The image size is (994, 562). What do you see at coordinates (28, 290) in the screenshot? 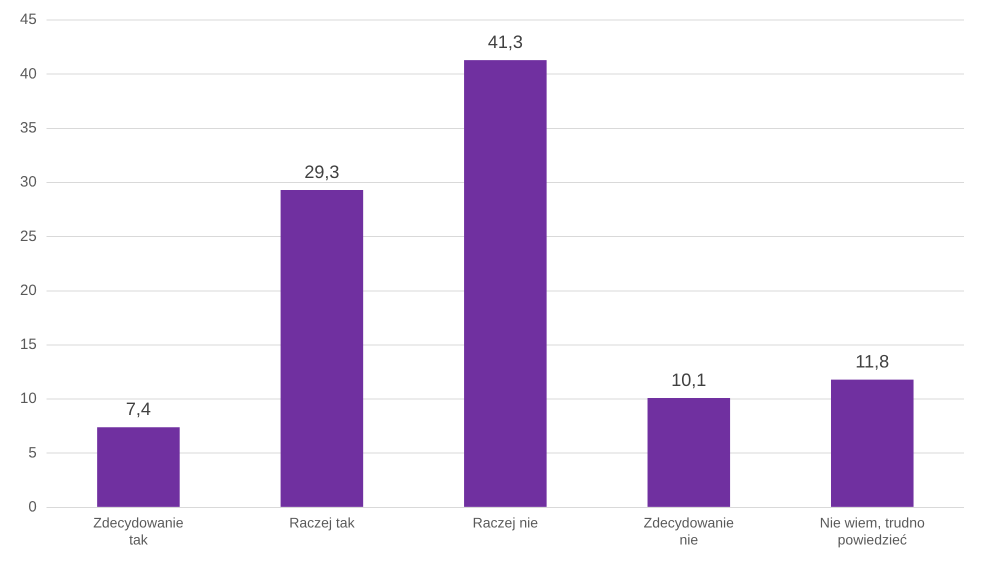
I see `y-tick-label: 20` at bounding box center [28, 290].